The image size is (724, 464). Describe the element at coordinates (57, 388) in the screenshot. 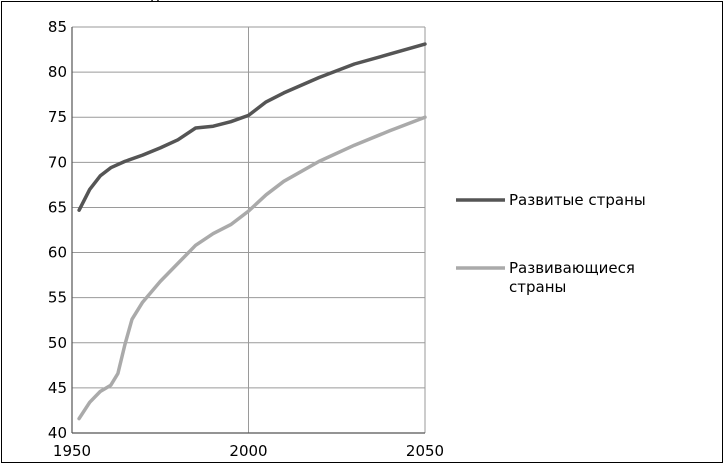

I see `y-tick-label: 45` at that location.